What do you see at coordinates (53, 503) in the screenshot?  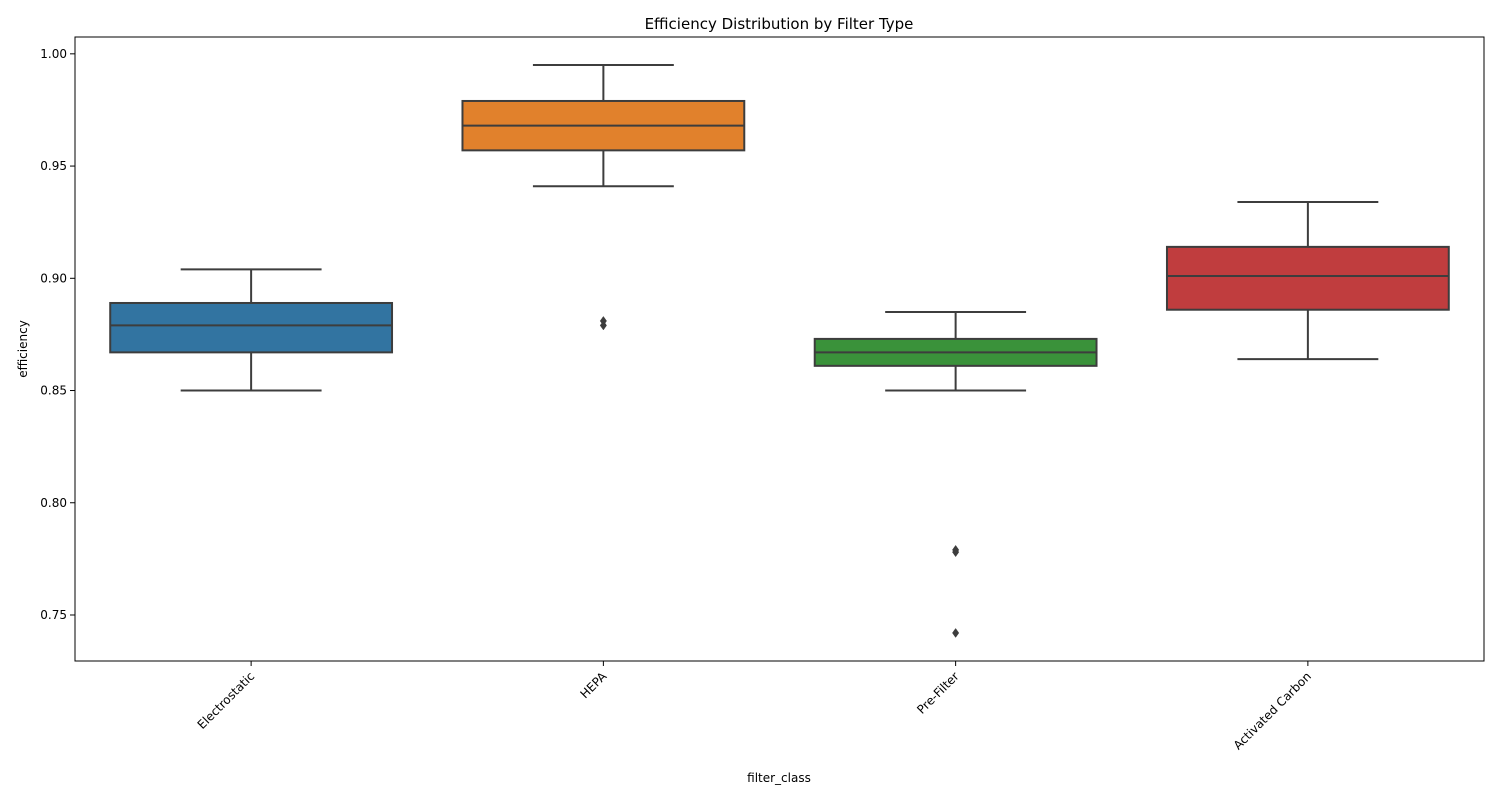 I see `y-tick-label: 0.80` at bounding box center [53, 503].